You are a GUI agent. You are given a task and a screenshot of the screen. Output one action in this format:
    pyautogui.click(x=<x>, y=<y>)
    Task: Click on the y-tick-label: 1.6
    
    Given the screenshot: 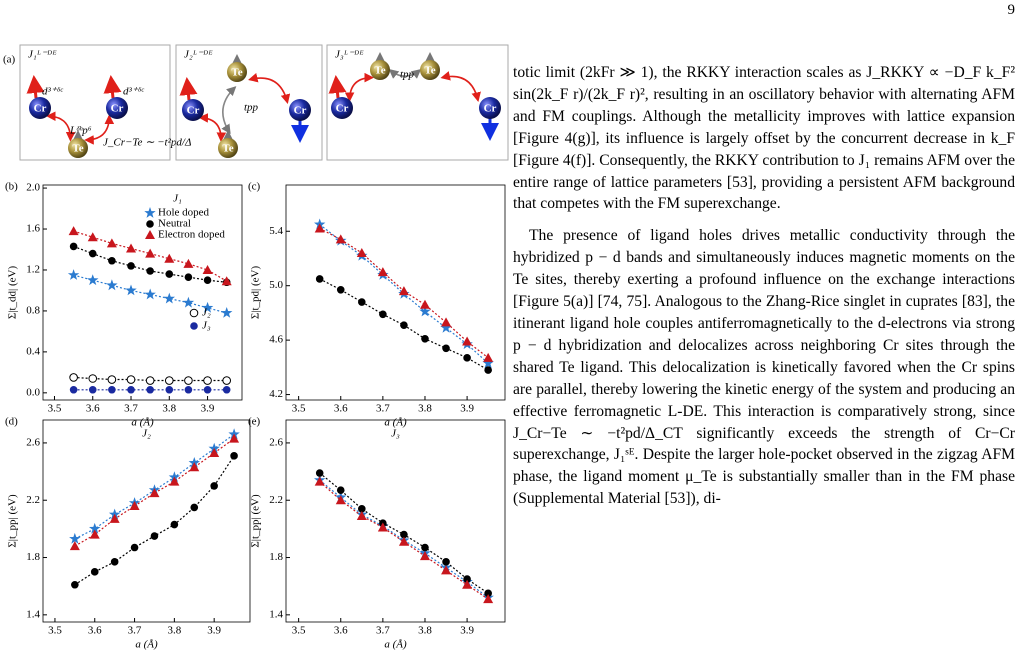 What is the action you would take?
    pyautogui.click(x=33, y=229)
    